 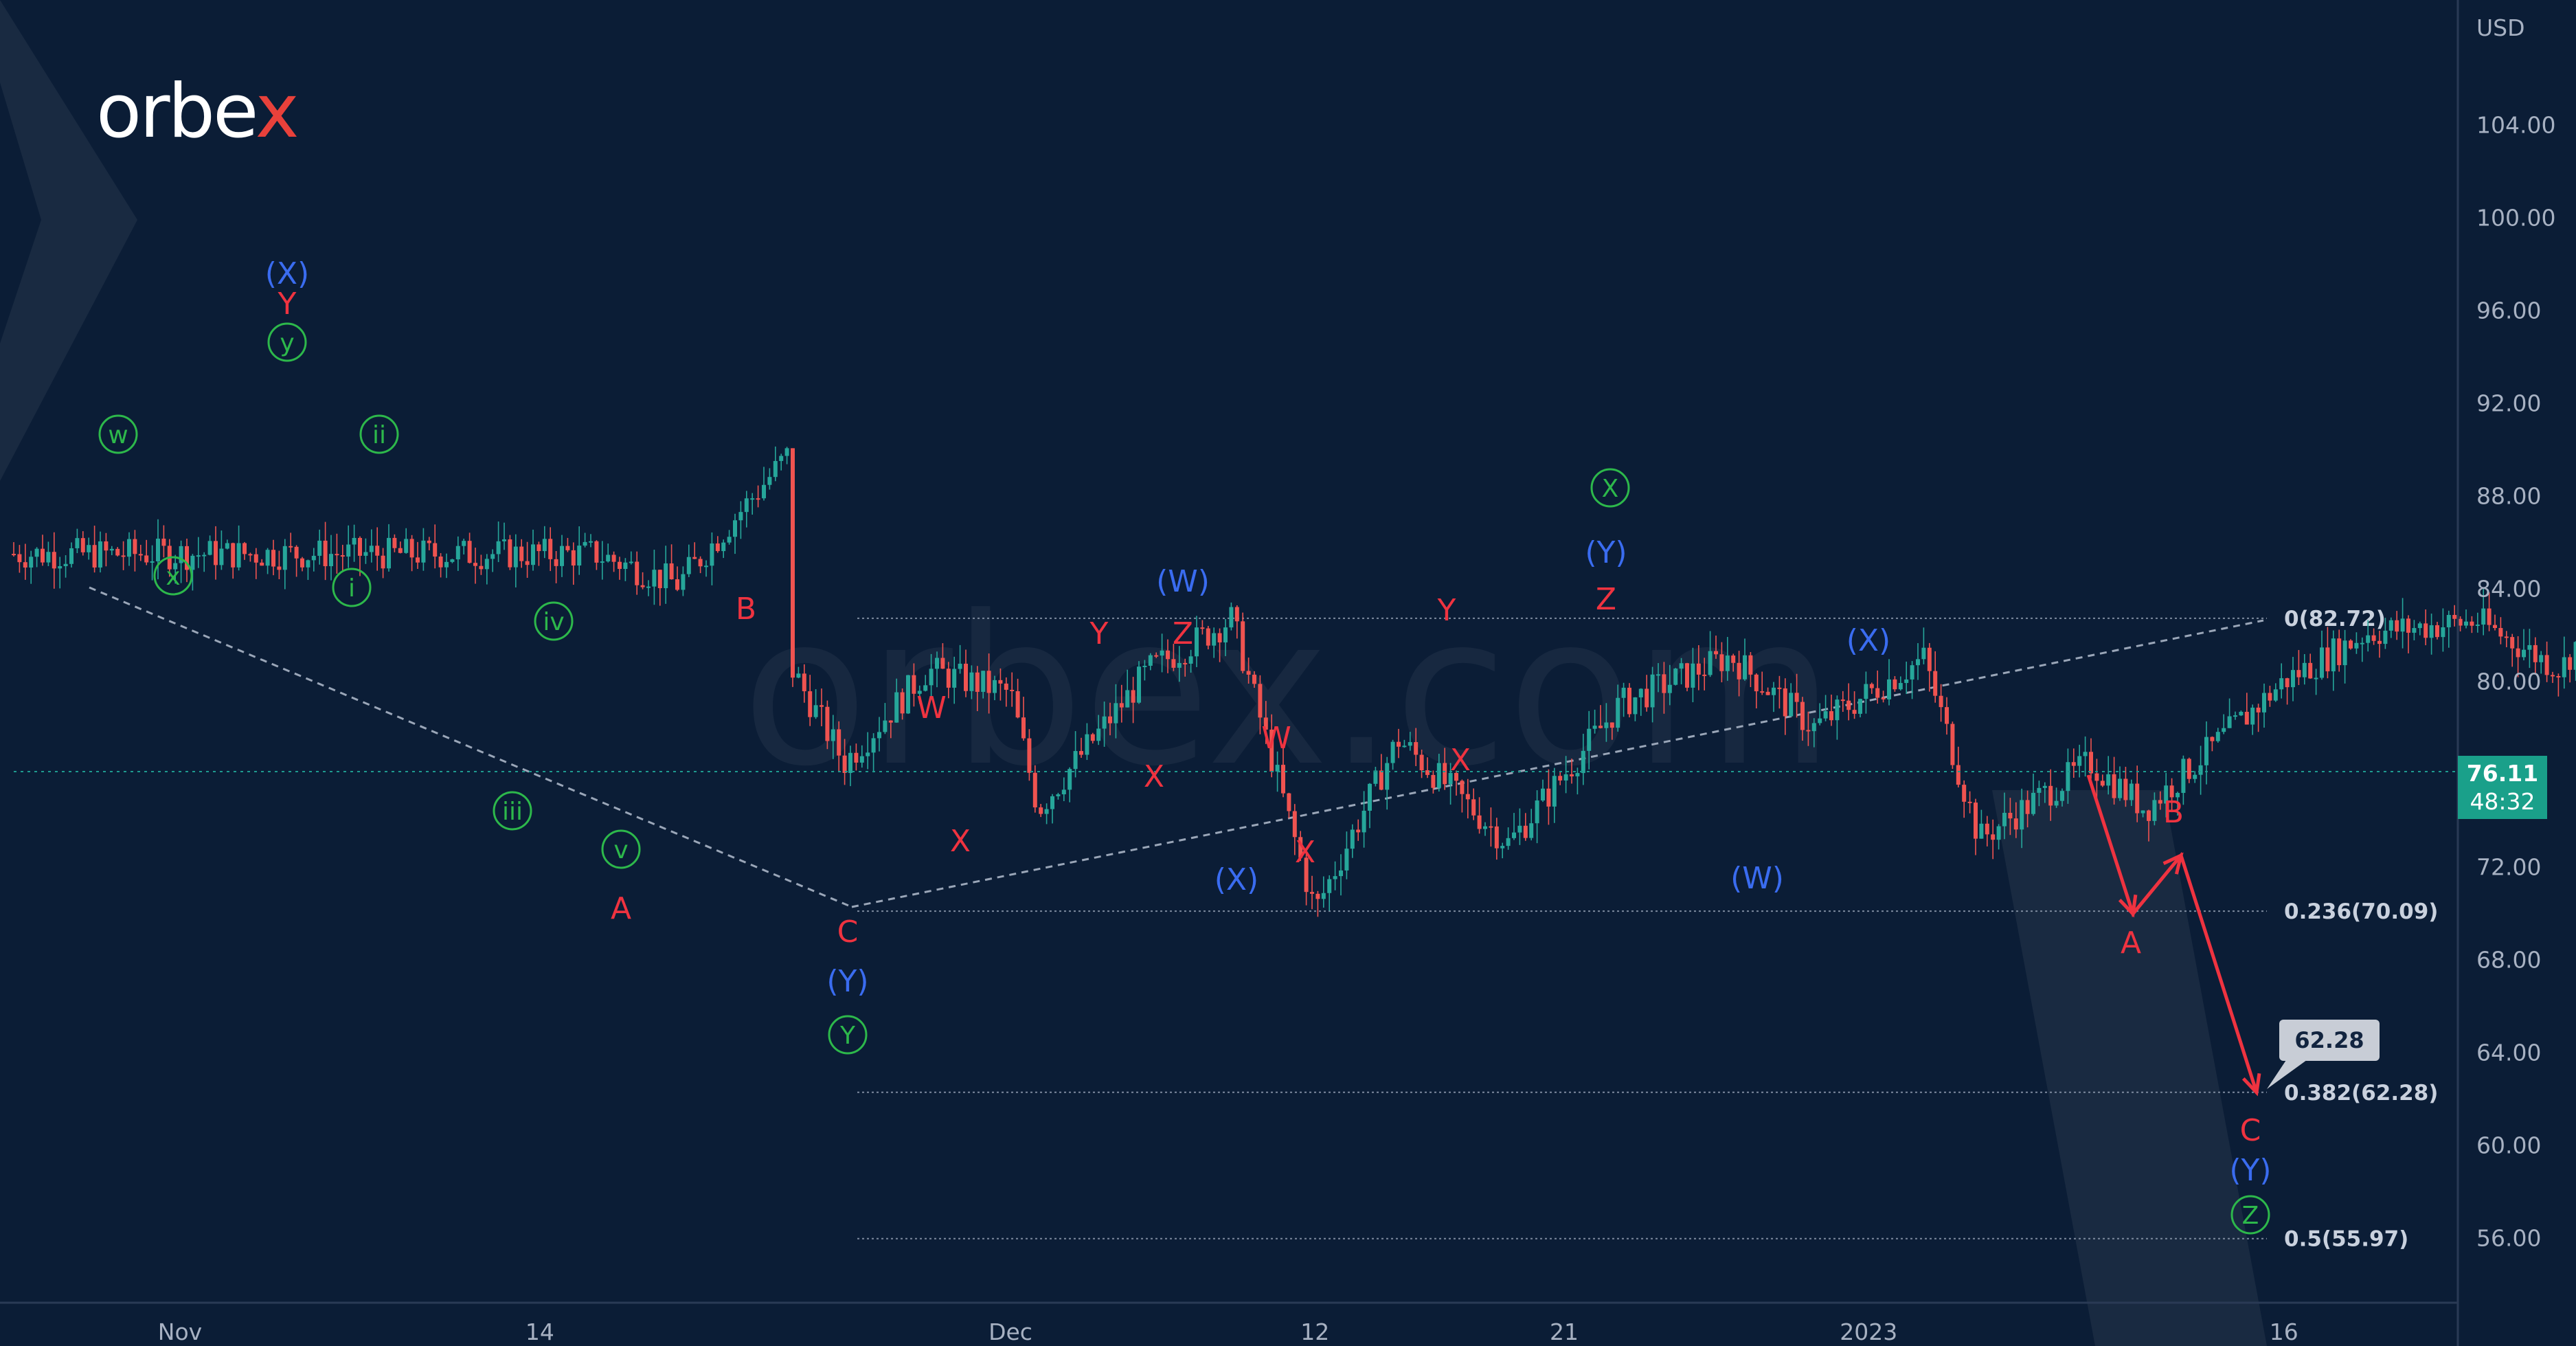 I want to click on wave-label-X: X, so click(x=1154, y=776).